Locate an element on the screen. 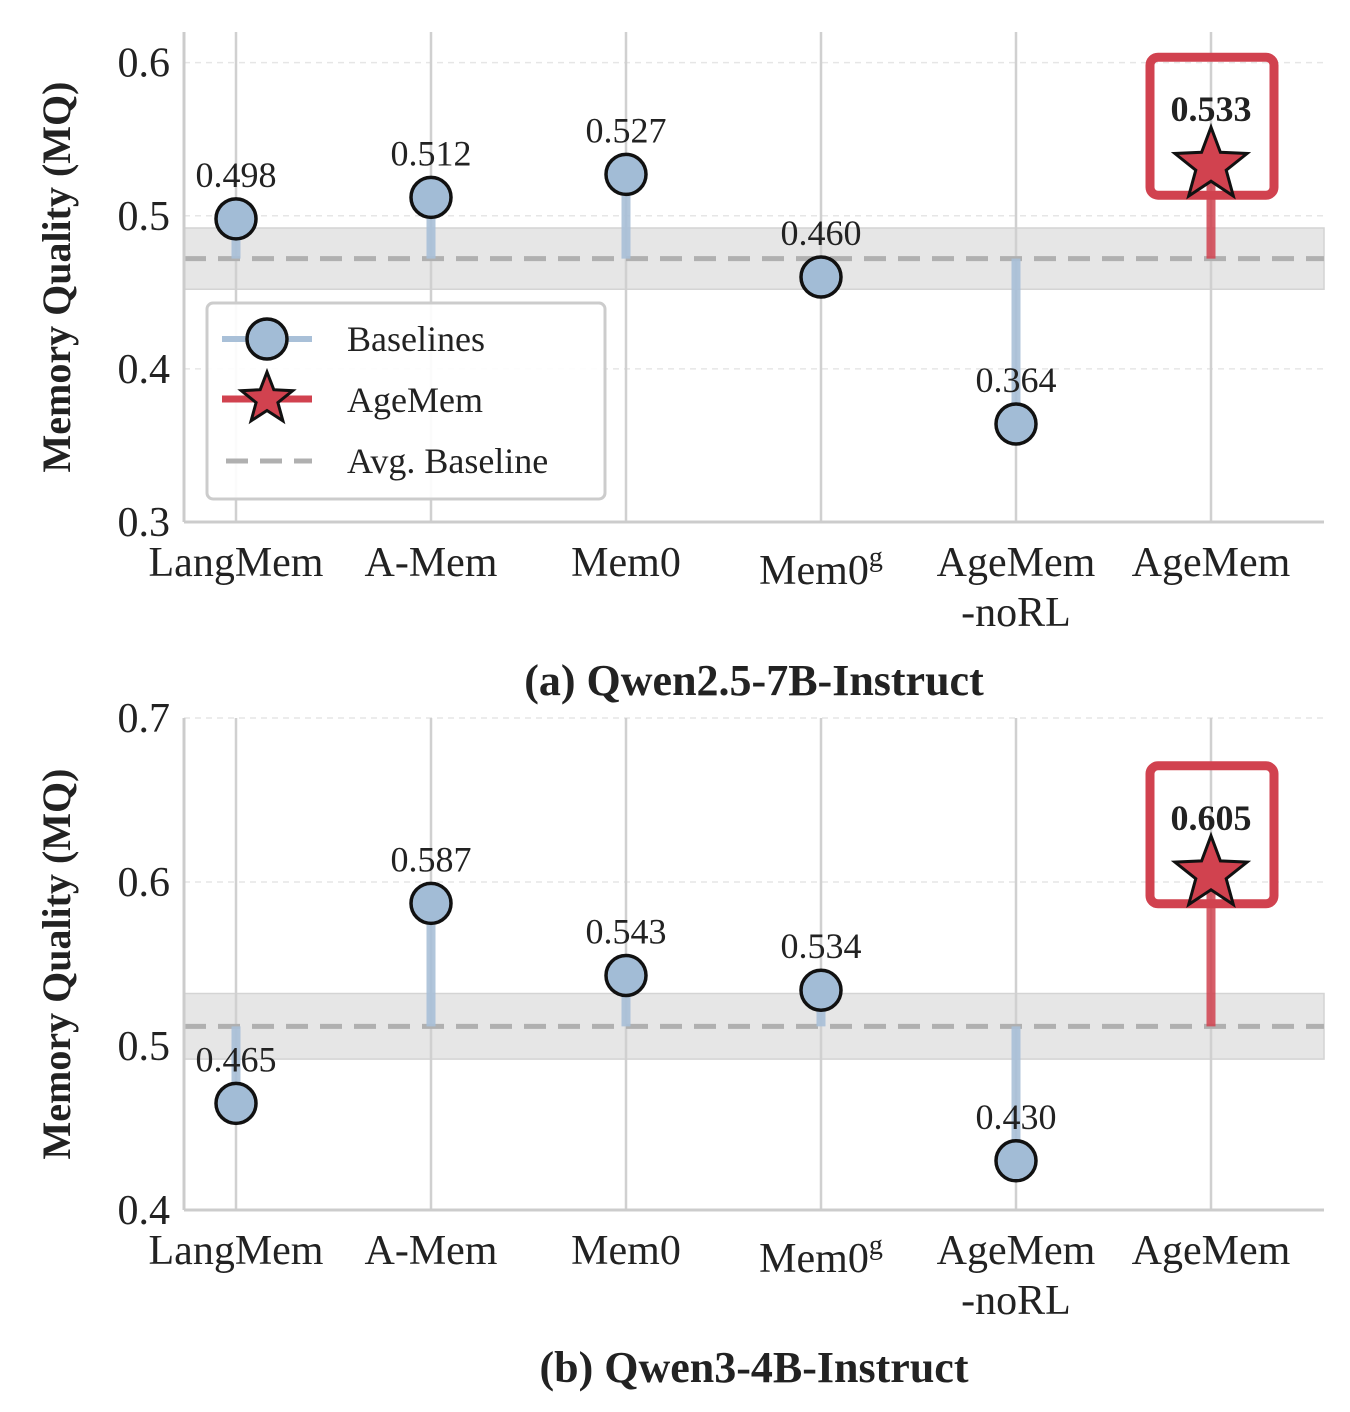 Image resolution: width=1350 pixels, height=1412 pixels. data-label: 0.465 is located at coordinates (236, 1059).